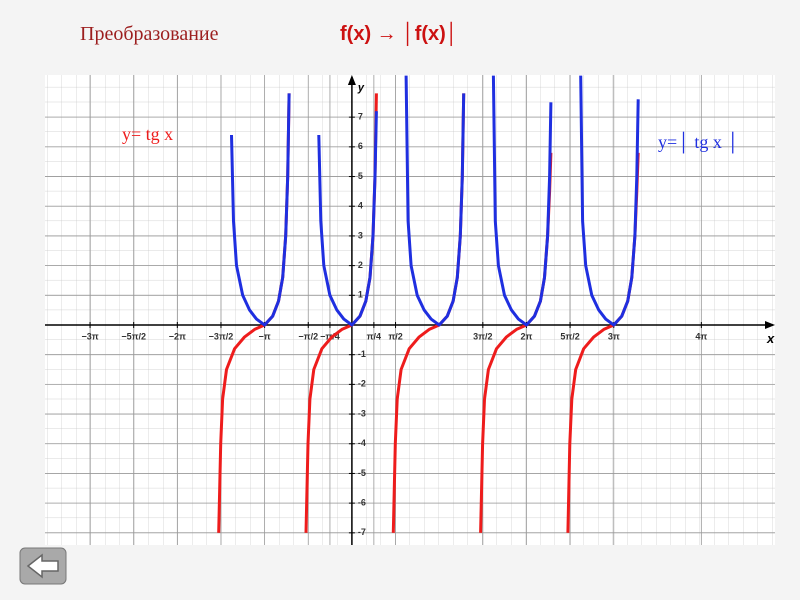 The width and height of the screenshot is (800, 600). What do you see at coordinates (360, 235) in the screenshot?
I see `y-tick-label: 3` at bounding box center [360, 235].